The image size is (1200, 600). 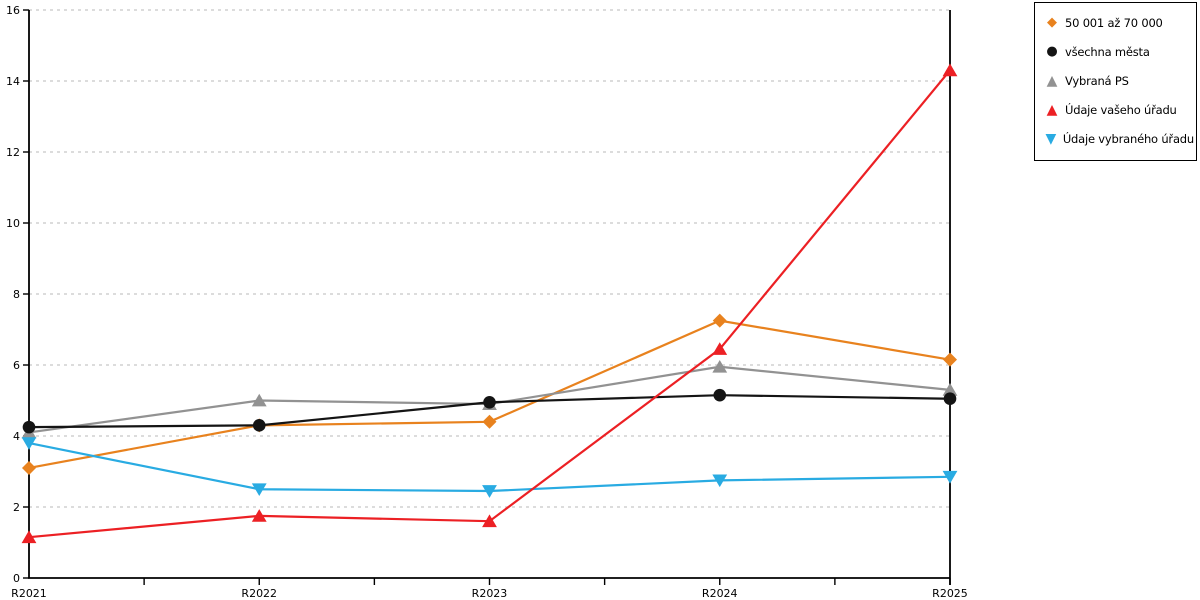 What do you see at coordinates (490, 593) in the screenshot?
I see `x-tick-label: R2023` at bounding box center [490, 593].